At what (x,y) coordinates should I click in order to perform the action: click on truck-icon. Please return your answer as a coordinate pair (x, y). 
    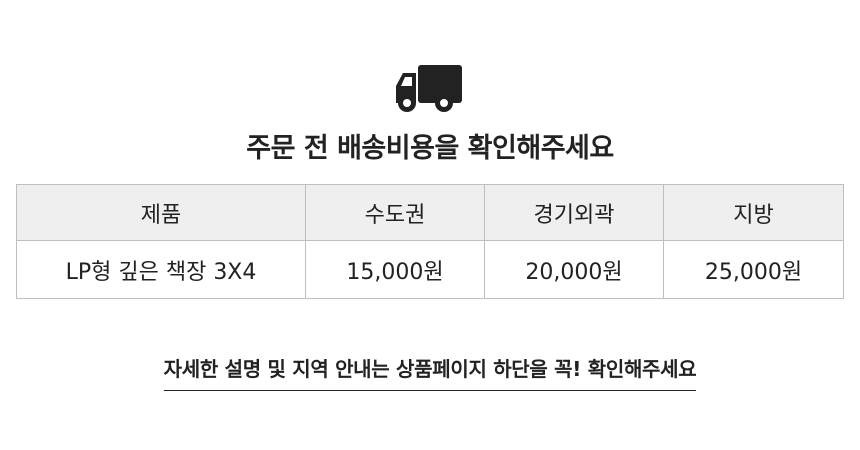
    Looking at the image, I should click on (429, 88).